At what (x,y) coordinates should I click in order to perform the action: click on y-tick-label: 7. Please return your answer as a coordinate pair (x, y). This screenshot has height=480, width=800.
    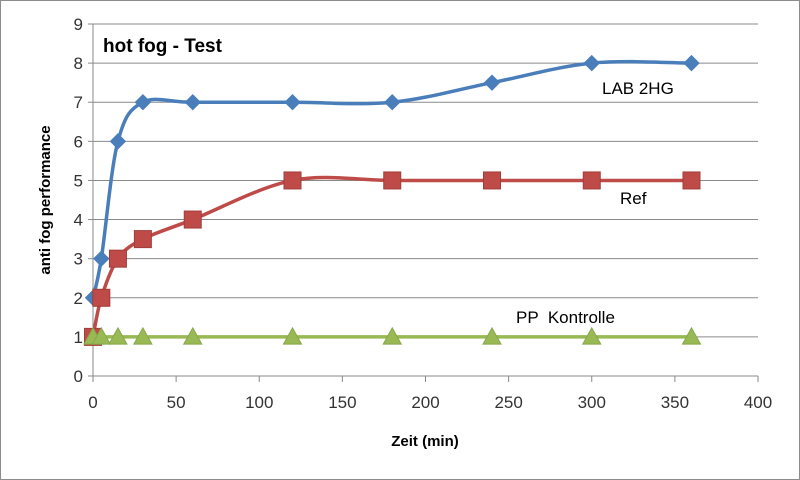
    Looking at the image, I should click on (78, 102).